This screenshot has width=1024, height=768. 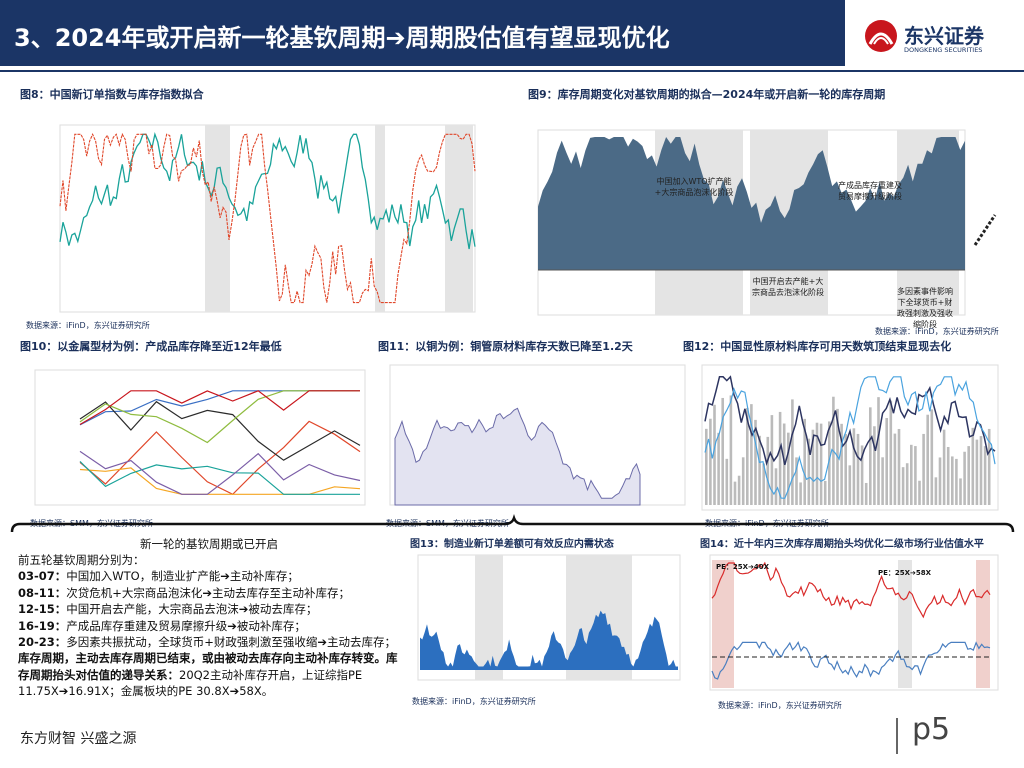 I want to click on logo-text: 东兴证券, so click(x=944, y=36).